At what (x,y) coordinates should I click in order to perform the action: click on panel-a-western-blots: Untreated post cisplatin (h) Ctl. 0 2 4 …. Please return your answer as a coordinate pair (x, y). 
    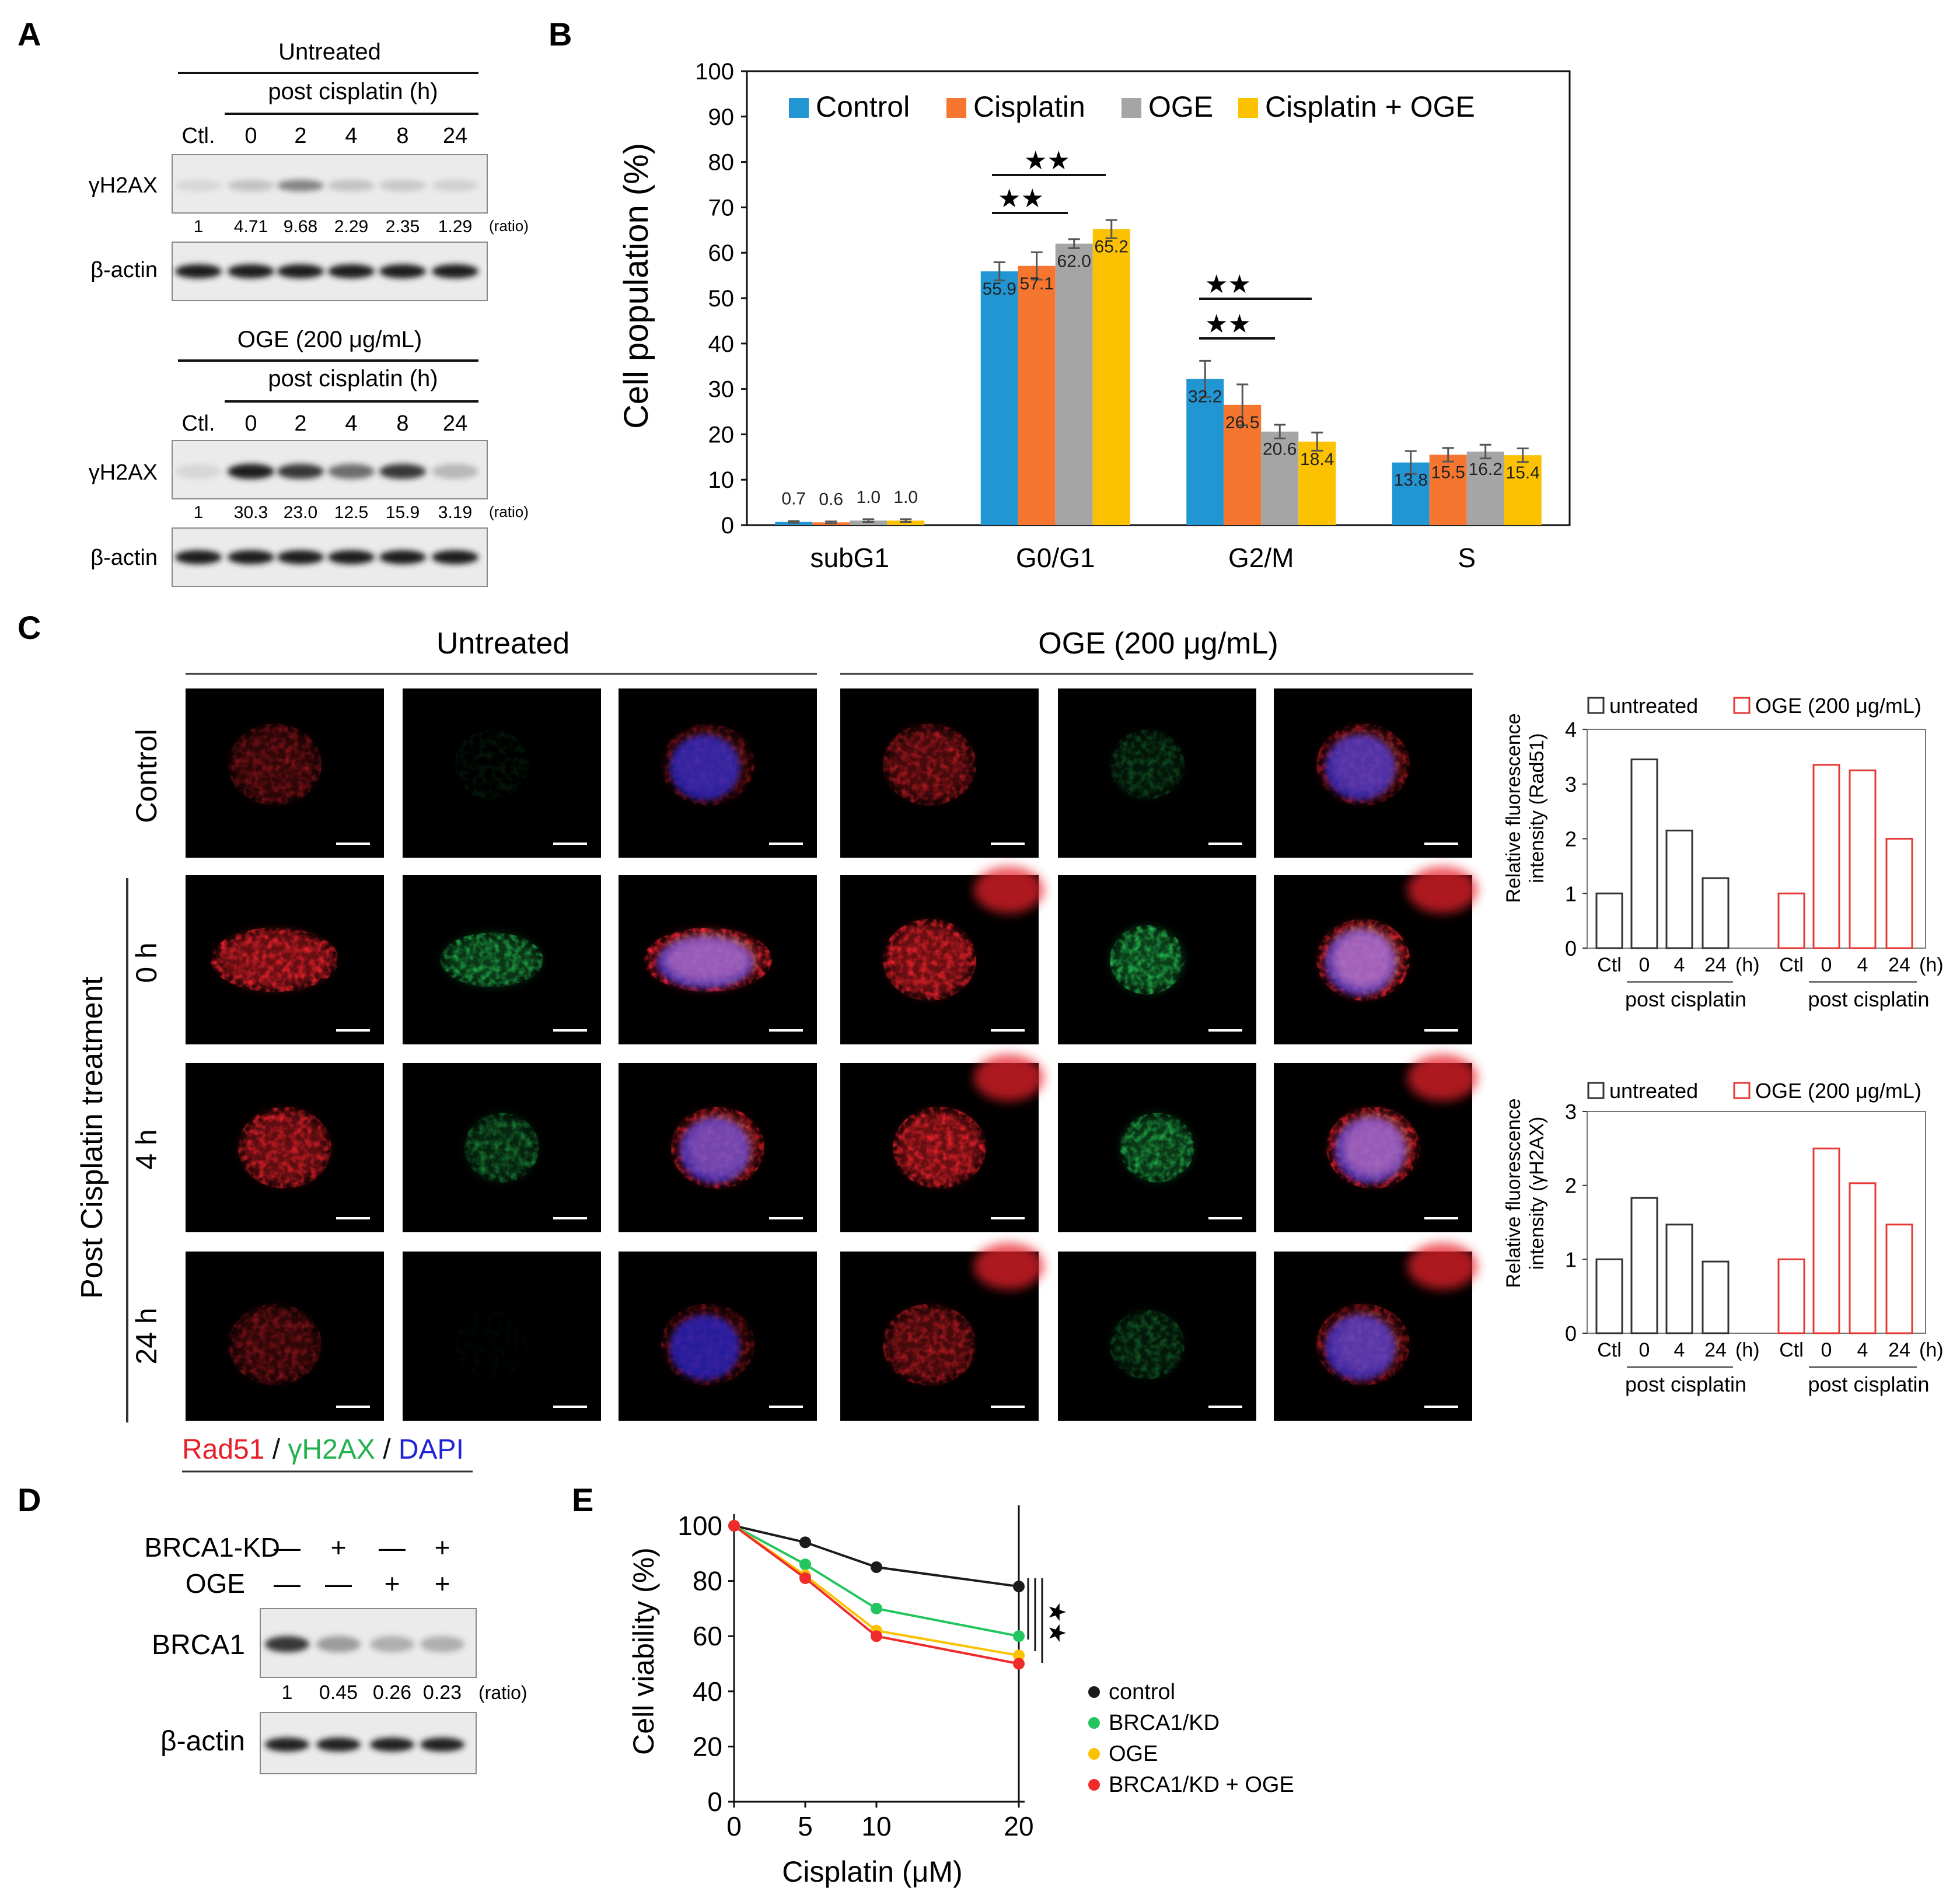
    Looking at the image, I should click on (309, 313).